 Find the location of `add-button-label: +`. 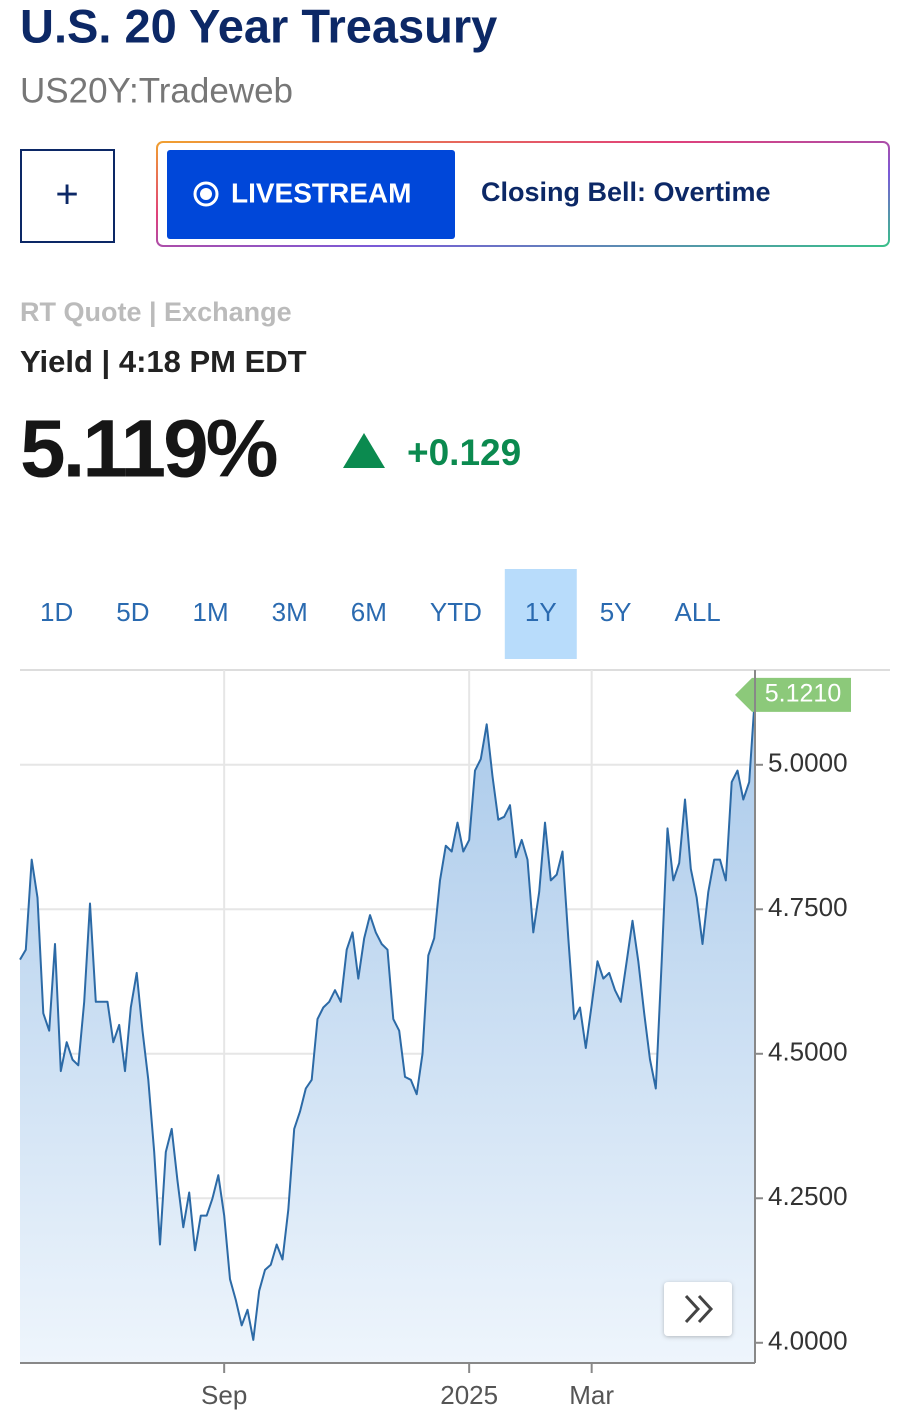

add-button-label: + is located at coordinates (66, 195).